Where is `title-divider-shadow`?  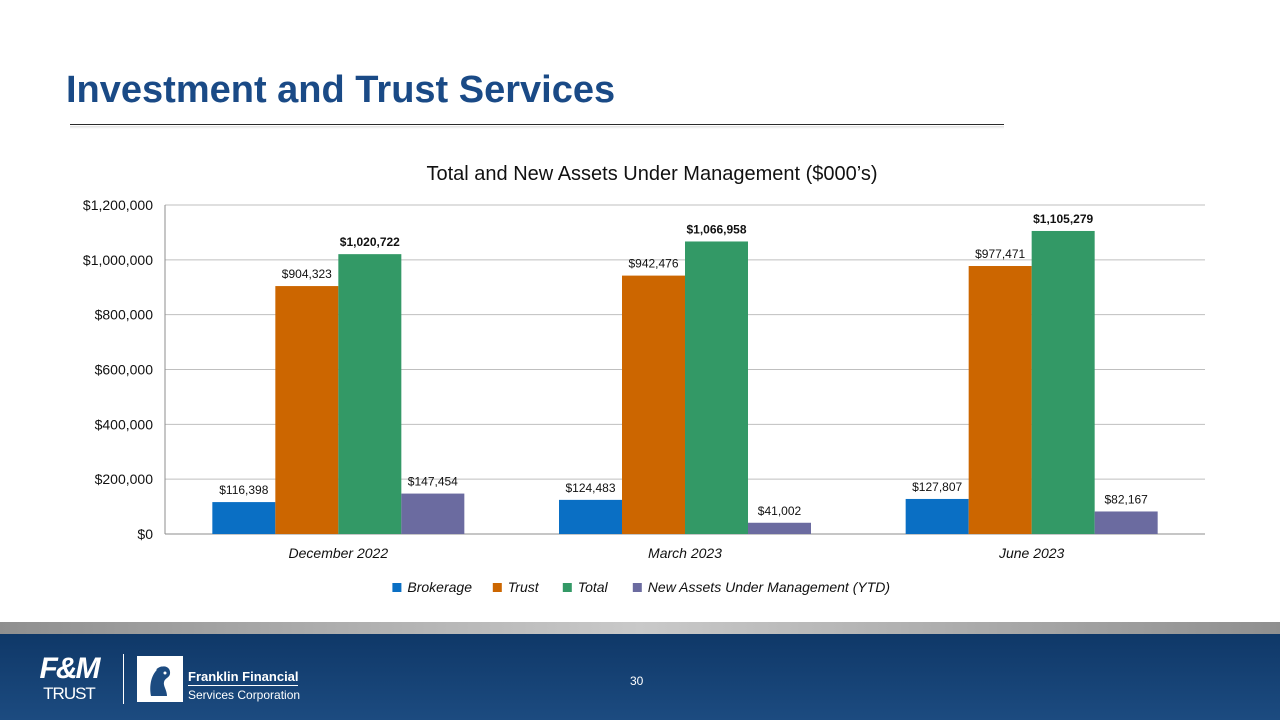
title-divider-shadow is located at coordinates (537, 127).